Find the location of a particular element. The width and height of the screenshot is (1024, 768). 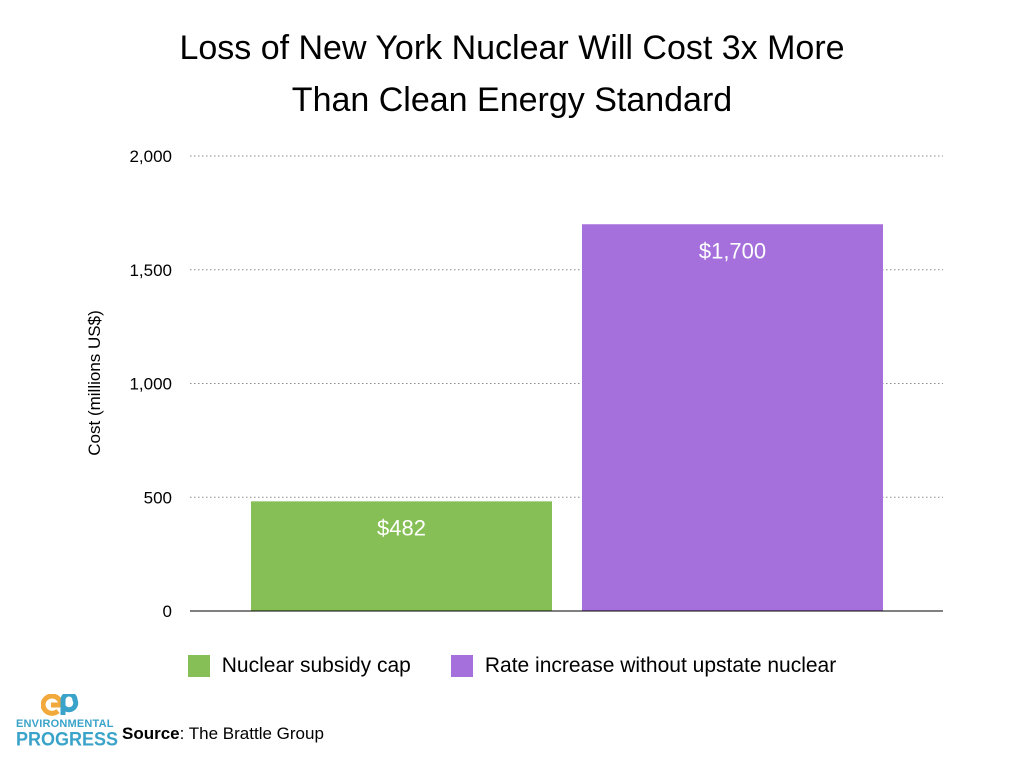

y-tick-label: 1,500 is located at coordinates (150, 270).